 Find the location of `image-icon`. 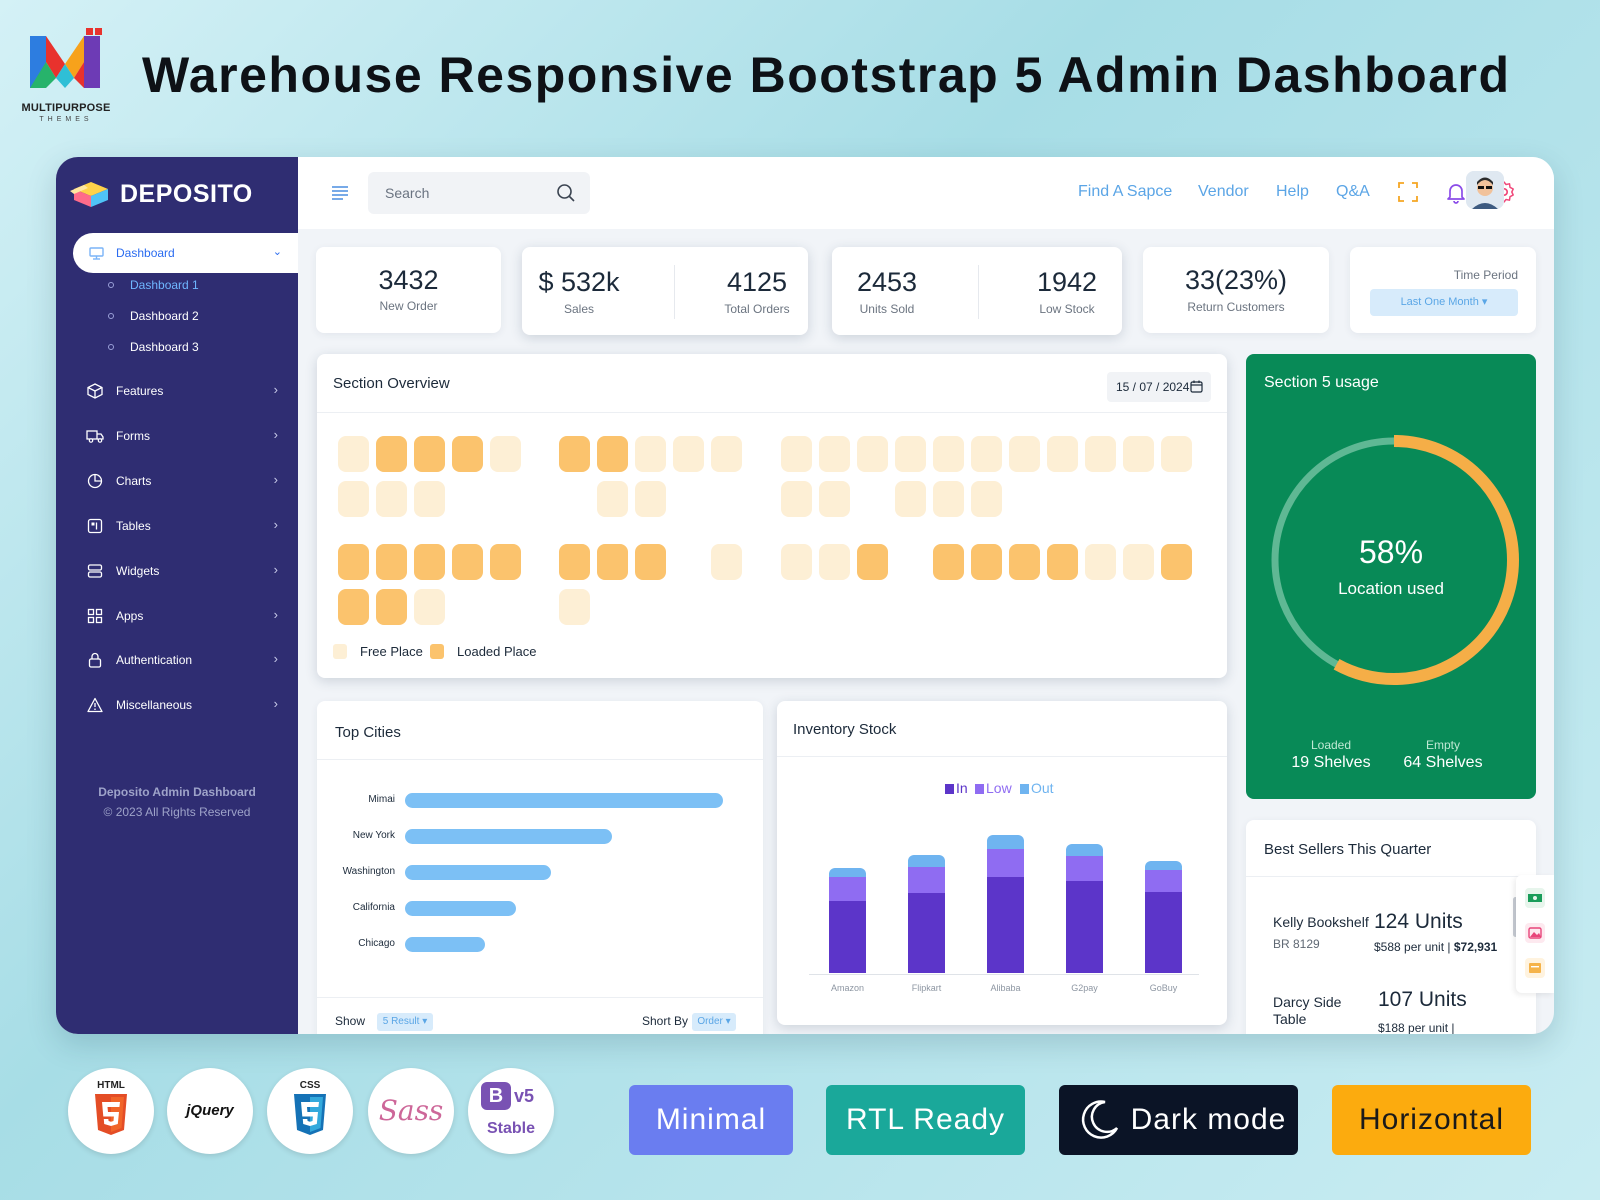

image-icon is located at coordinates (1535, 933).